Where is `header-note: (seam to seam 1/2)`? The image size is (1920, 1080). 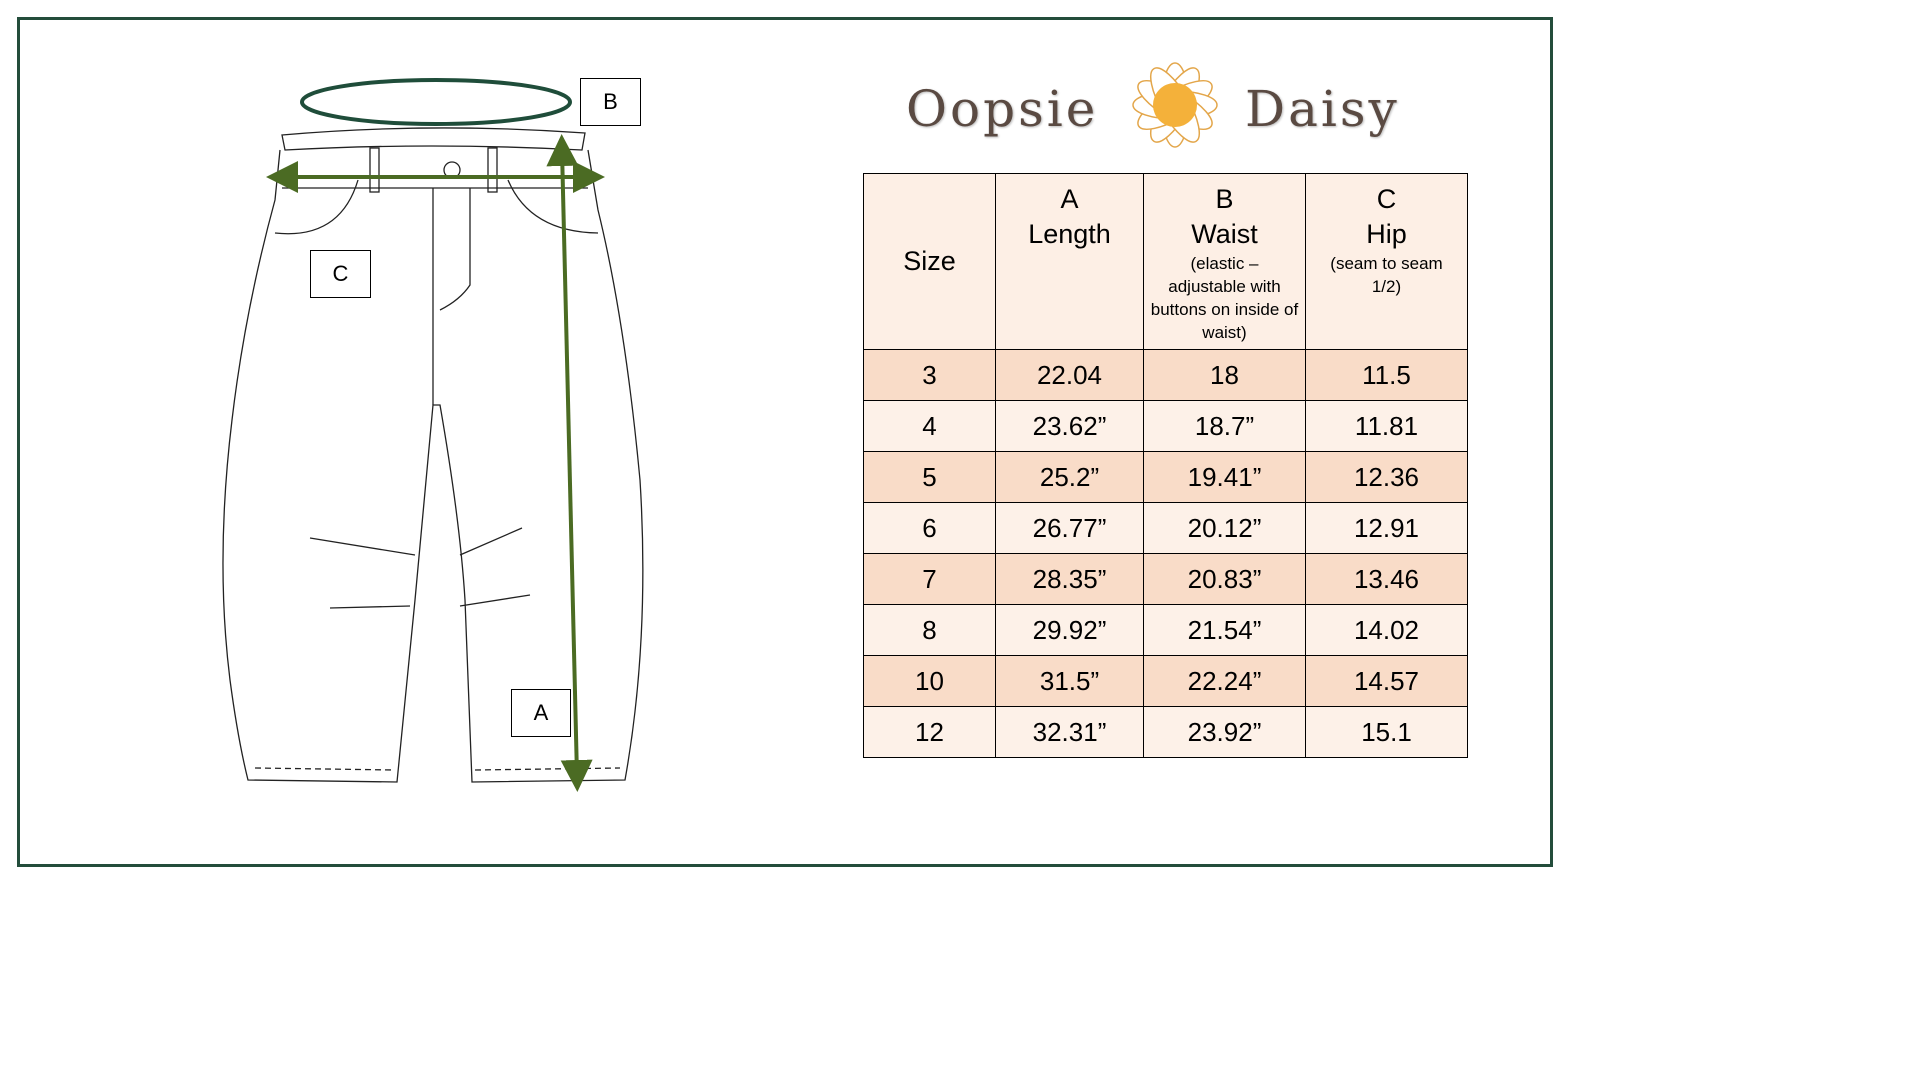 header-note: (seam to seam 1/2) is located at coordinates (1386, 275).